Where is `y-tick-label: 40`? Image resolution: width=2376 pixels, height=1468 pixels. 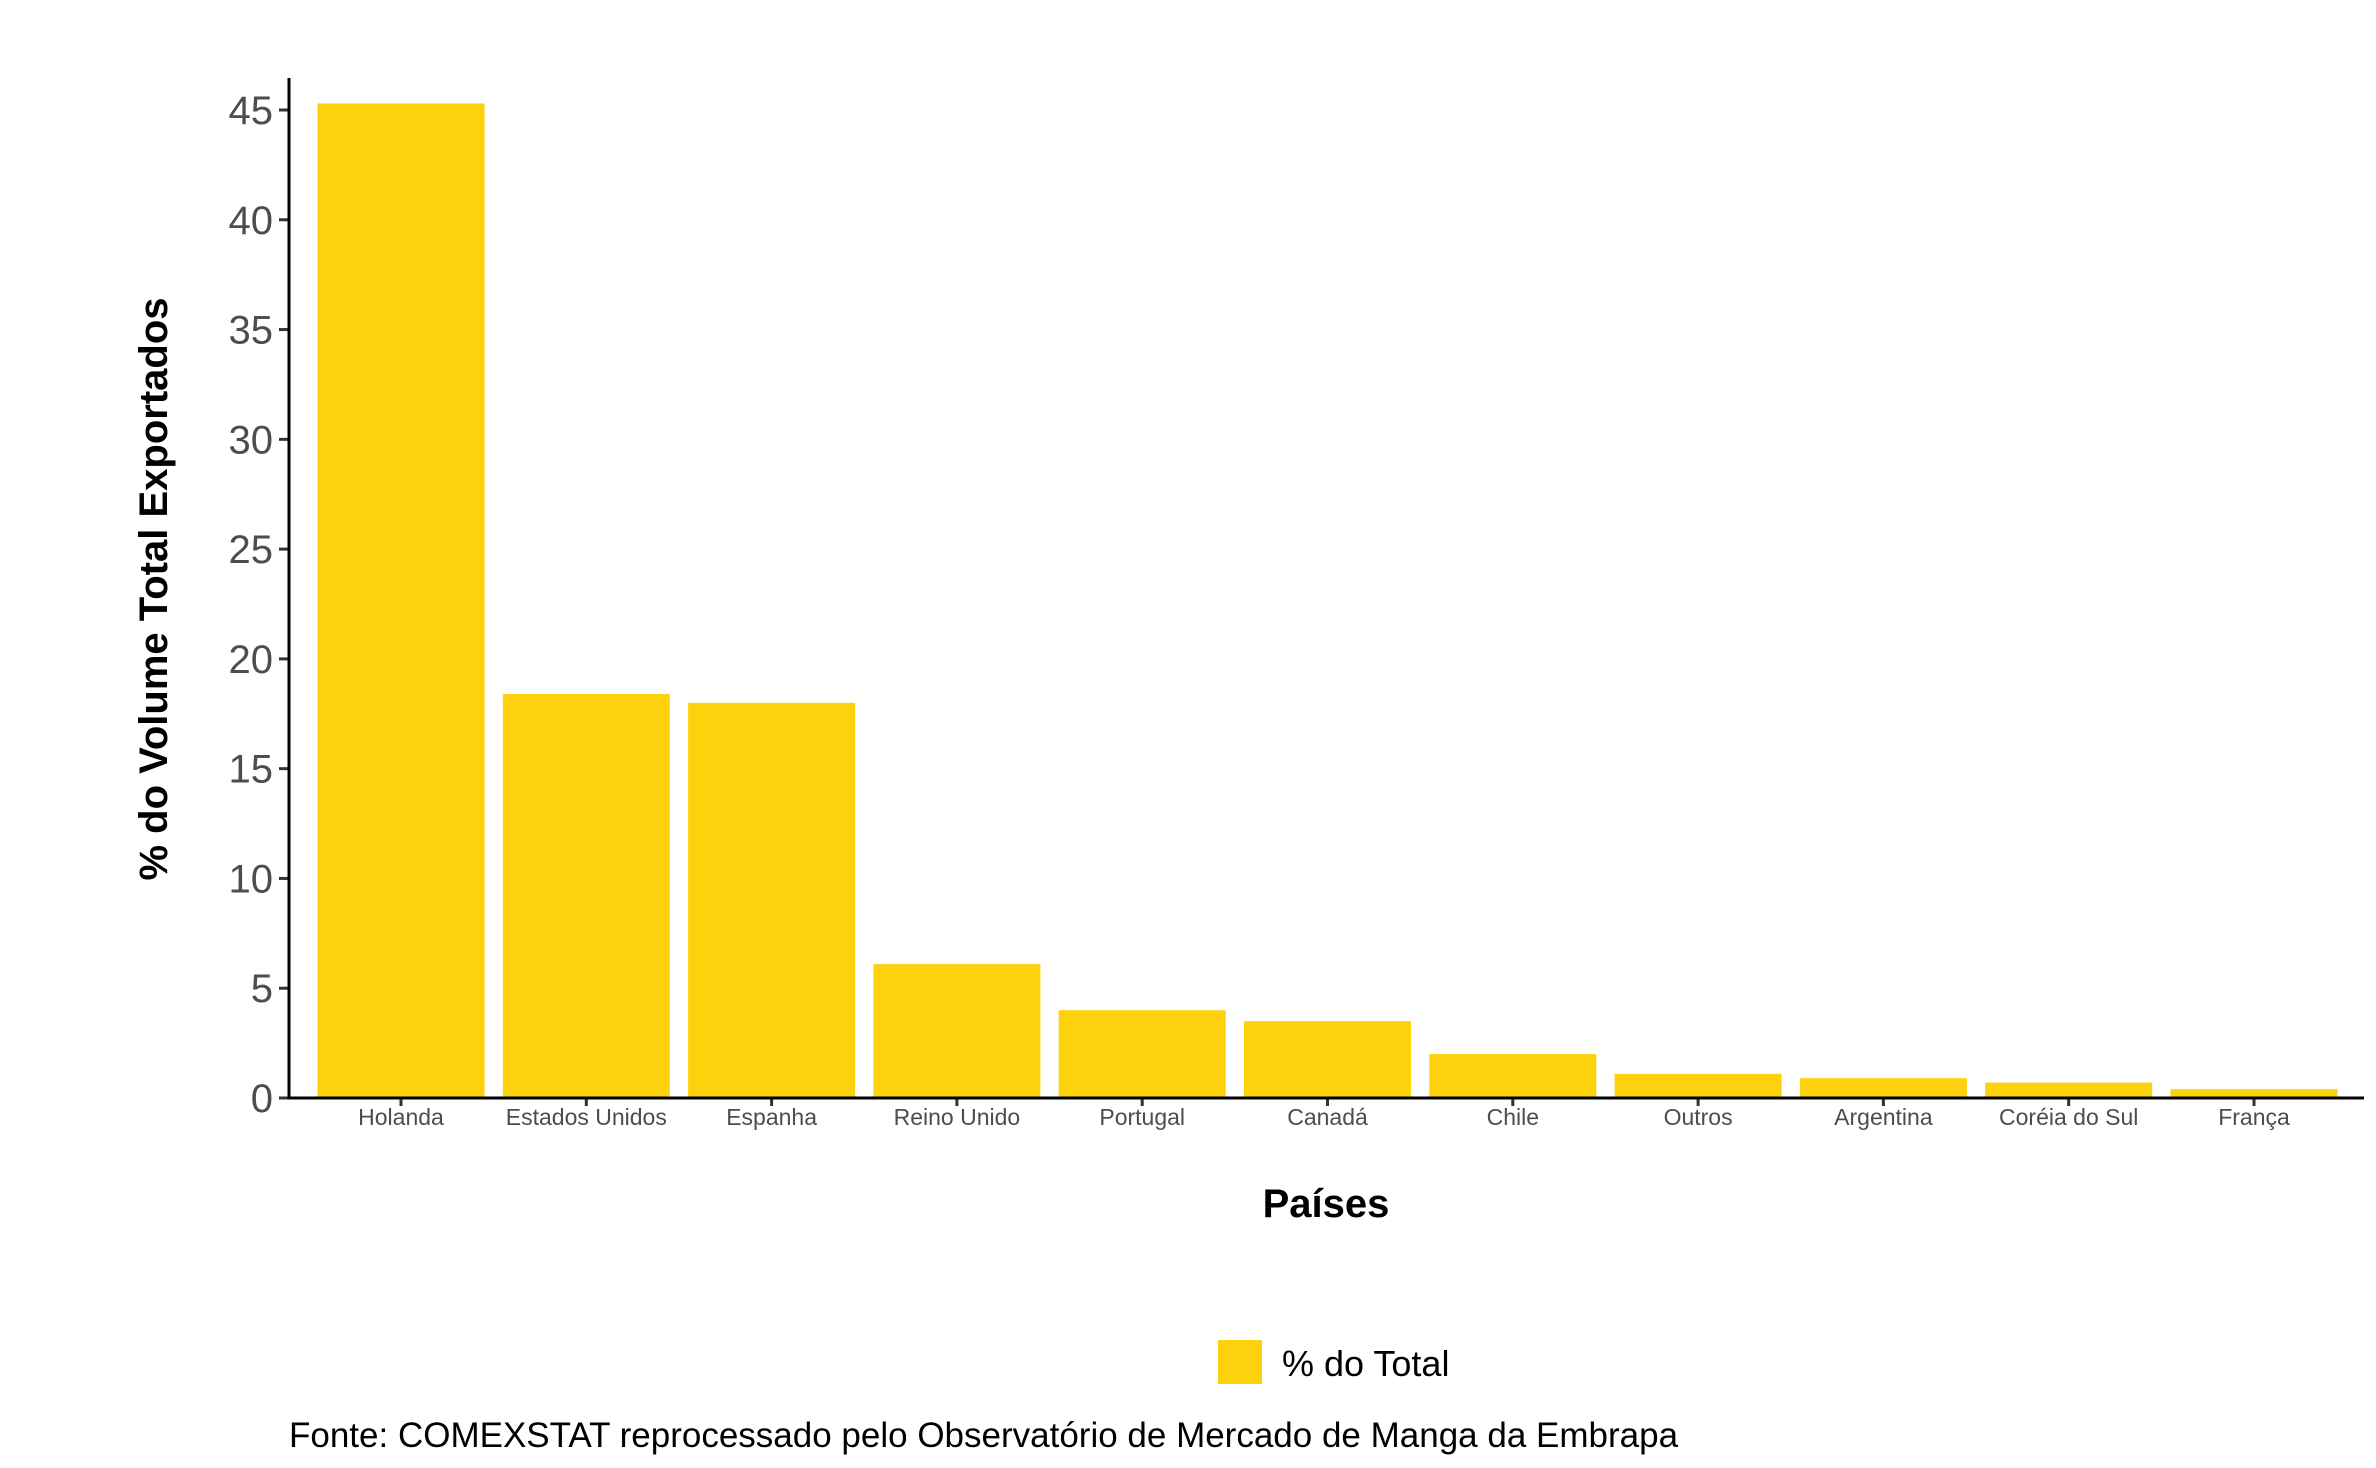 y-tick-label: 40 is located at coordinates (251, 221).